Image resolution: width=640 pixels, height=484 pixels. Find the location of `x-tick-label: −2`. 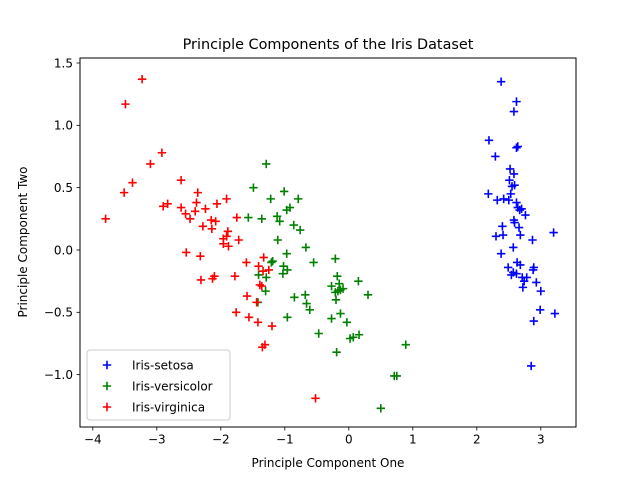

x-tick-label: −2 is located at coordinates (221, 440).